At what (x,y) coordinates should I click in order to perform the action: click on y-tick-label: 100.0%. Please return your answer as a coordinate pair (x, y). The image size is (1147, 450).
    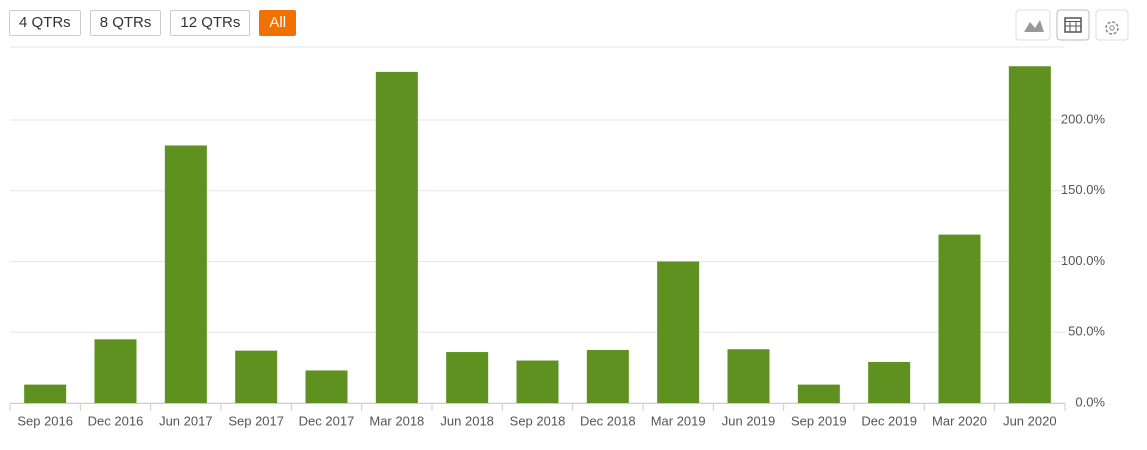
    Looking at the image, I should click on (1083, 260).